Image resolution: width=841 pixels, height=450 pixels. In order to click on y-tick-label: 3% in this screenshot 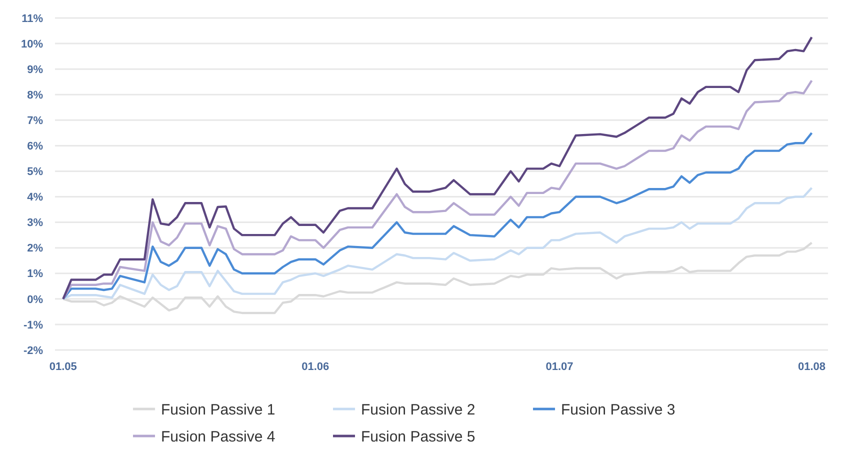, I will do `click(35, 223)`.